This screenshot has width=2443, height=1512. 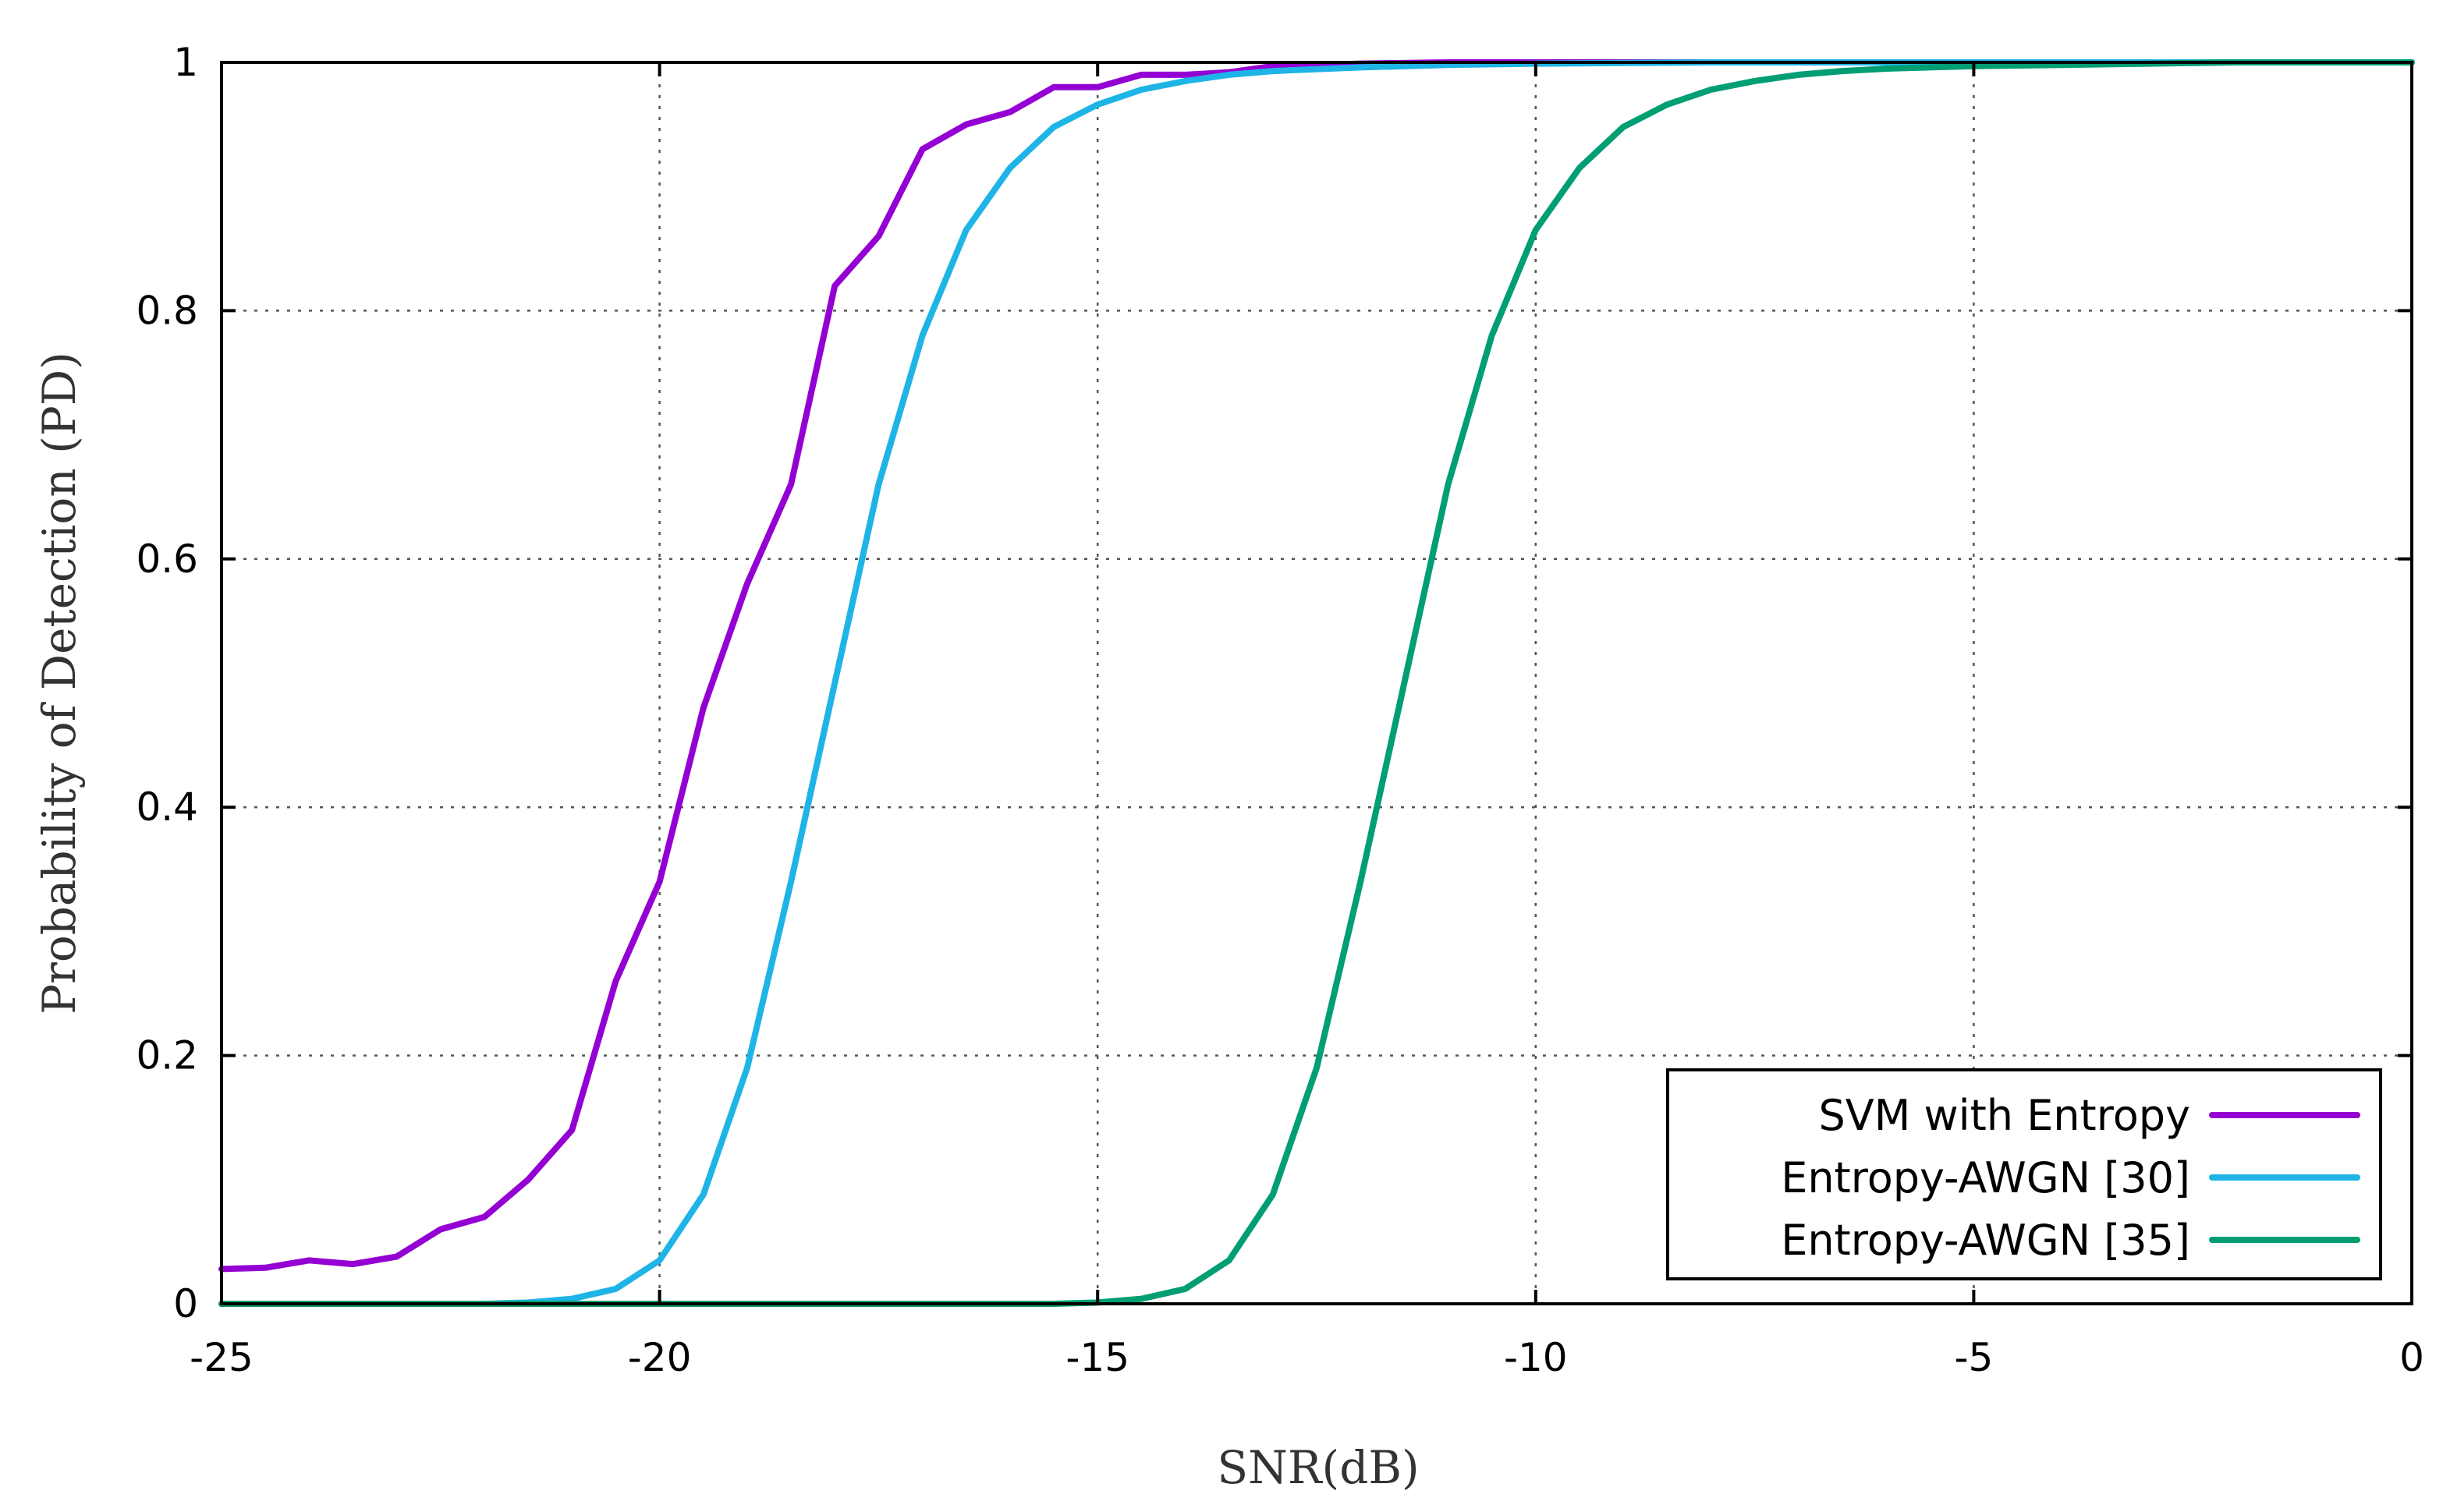 I want to click on x-tick-label: -10, so click(x=1536, y=1357).